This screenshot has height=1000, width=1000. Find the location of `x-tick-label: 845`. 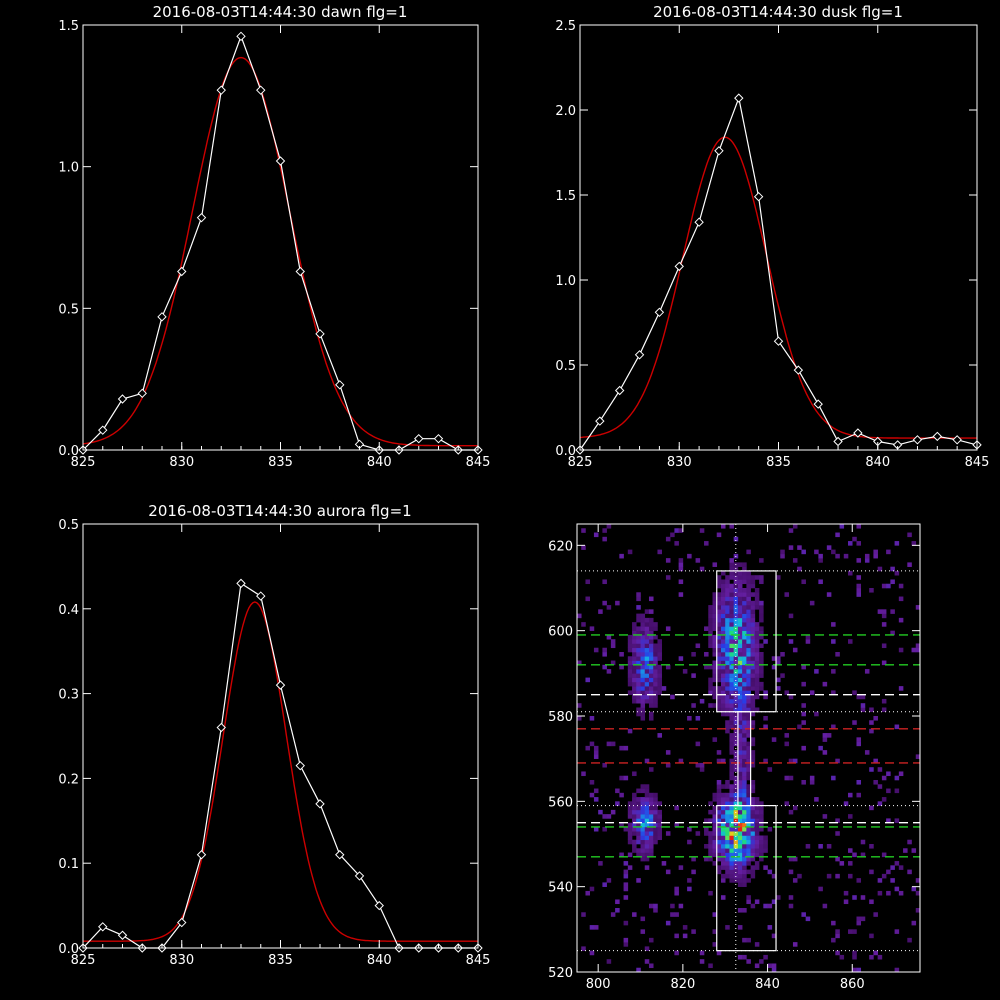

x-tick-label: 845 is located at coordinates (977, 462).